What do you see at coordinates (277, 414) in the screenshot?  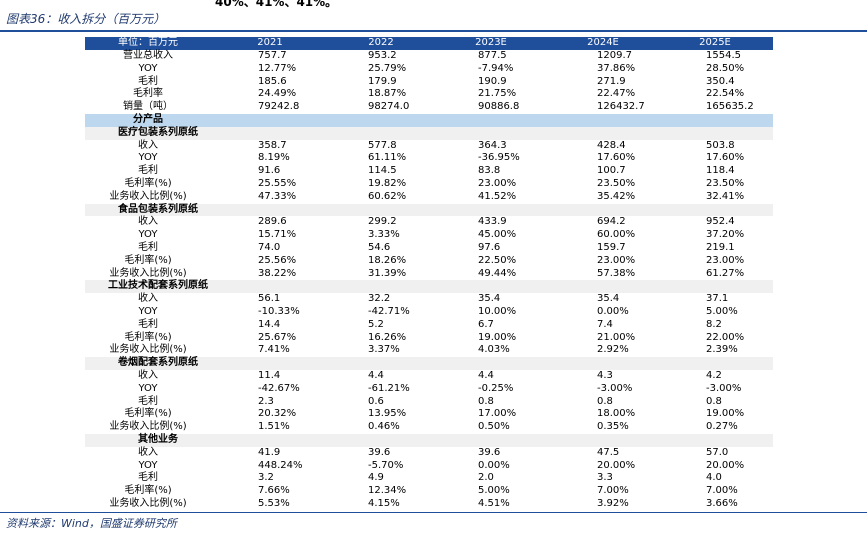 I see `value-cell: 20.32%` at bounding box center [277, 414].